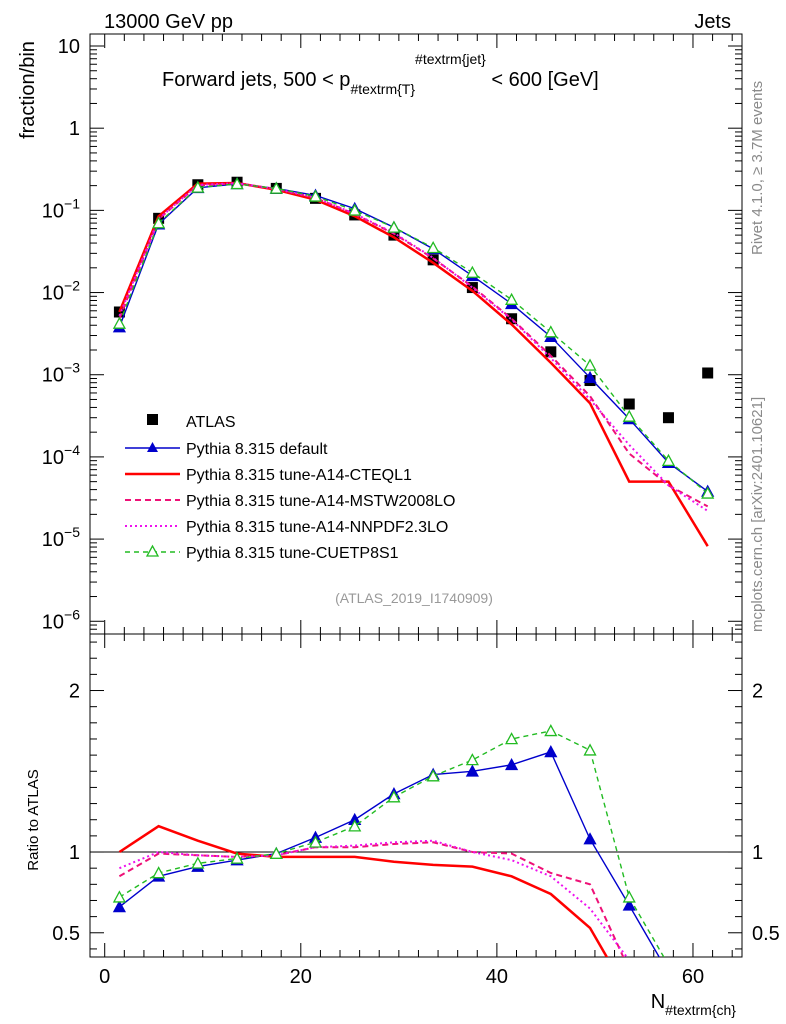 The height and width of the screenshot is (1024, 786). Describe the element at coordinates (320, 501) in the screenshot. I see `svg-text:Pythia 8.315 tune-A14-MSTW2008: Pythia 8.315 tune-A14-MSTW2008LO` at that location.